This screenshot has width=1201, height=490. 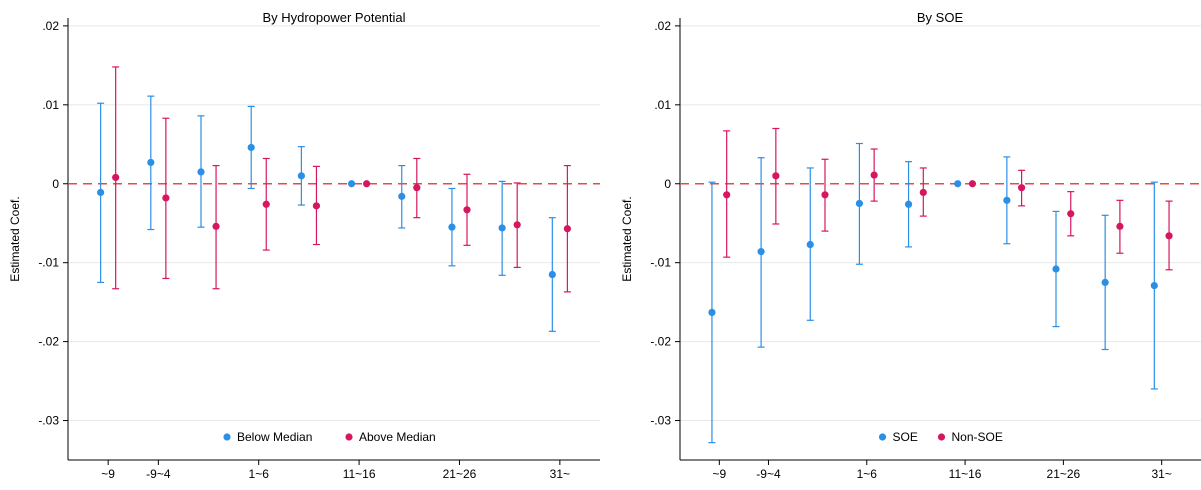 What do you see at coordinates (329, 437) in the screenshot?
I see `legend: Below Median Above Median` at bounding box center [329, 437].